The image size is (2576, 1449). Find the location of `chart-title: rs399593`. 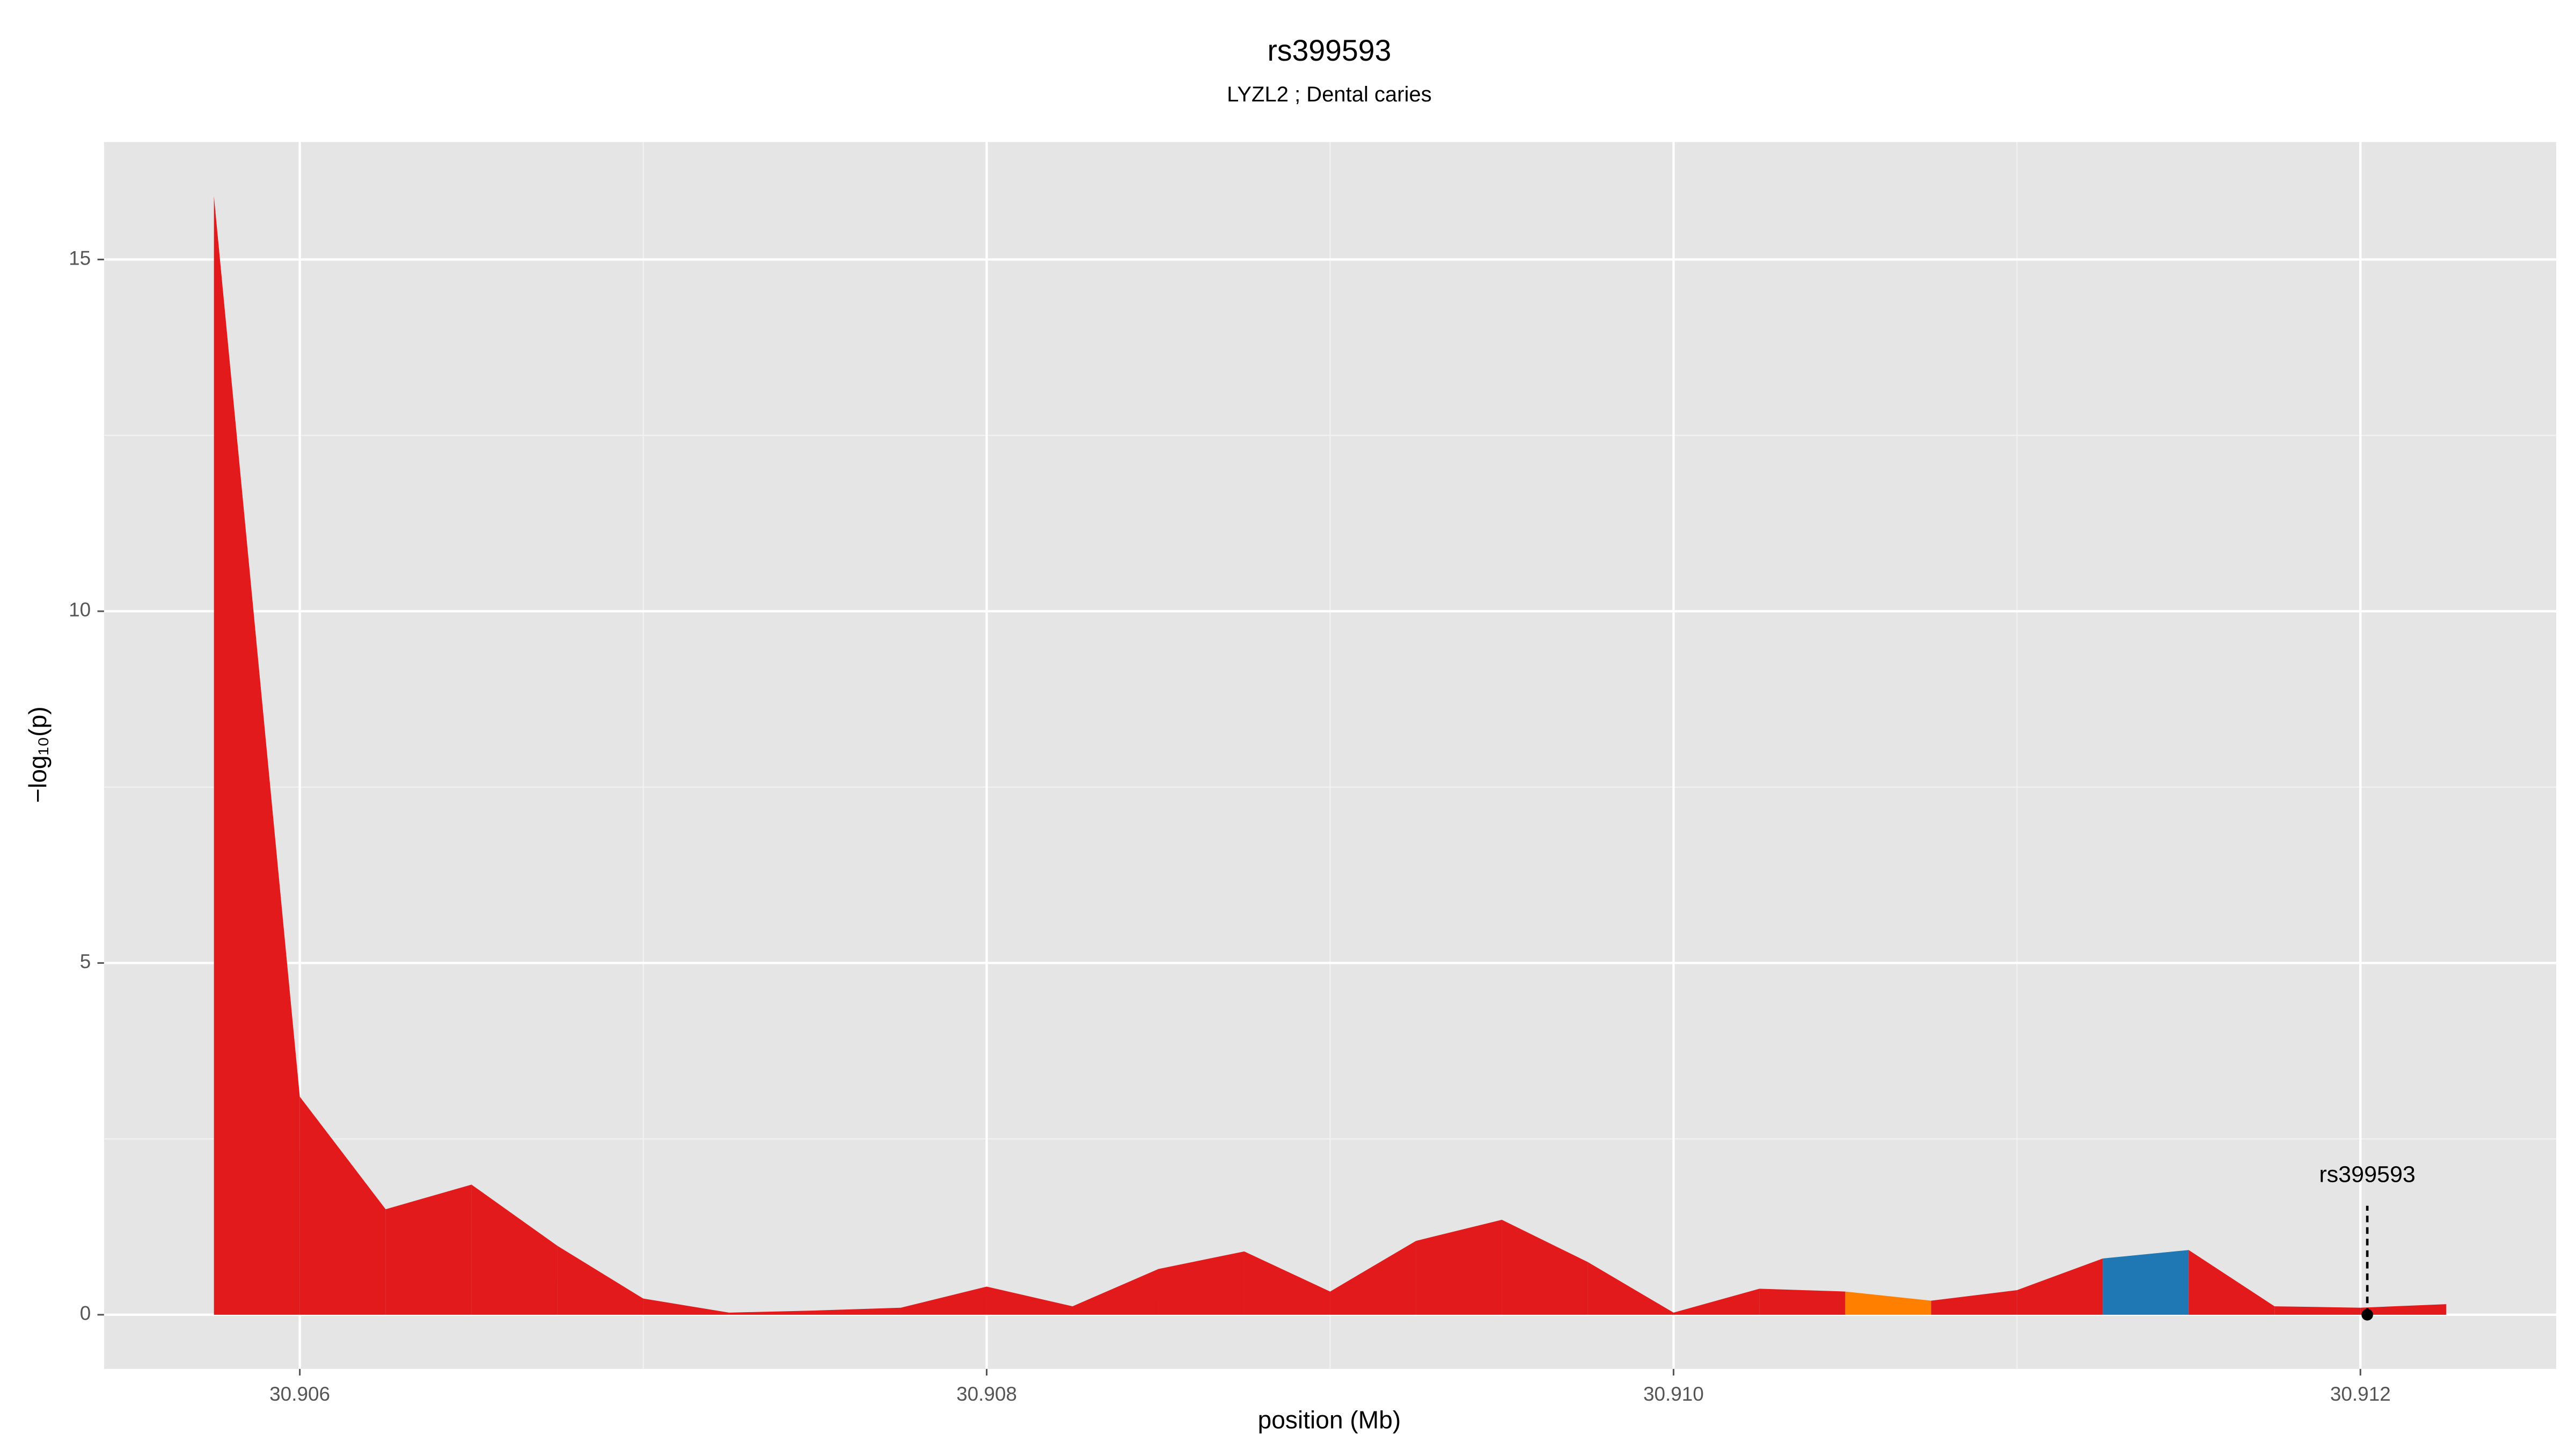

chart-title: rs399593 is located at coordinates (1329, 50).